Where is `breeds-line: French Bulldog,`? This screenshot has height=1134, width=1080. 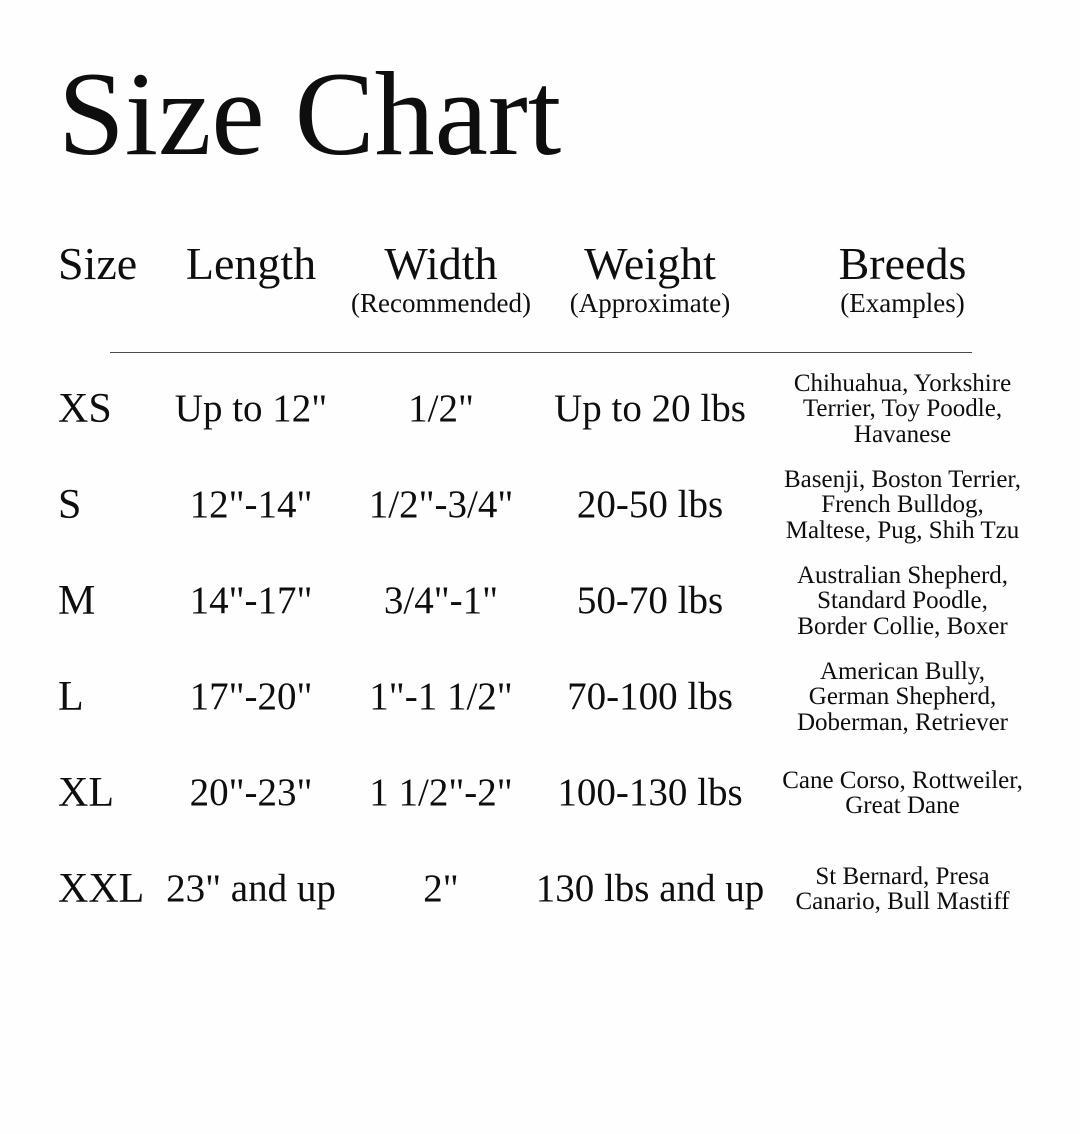
breeds-line: French Bulldog, is located at coordinates (902, 505).